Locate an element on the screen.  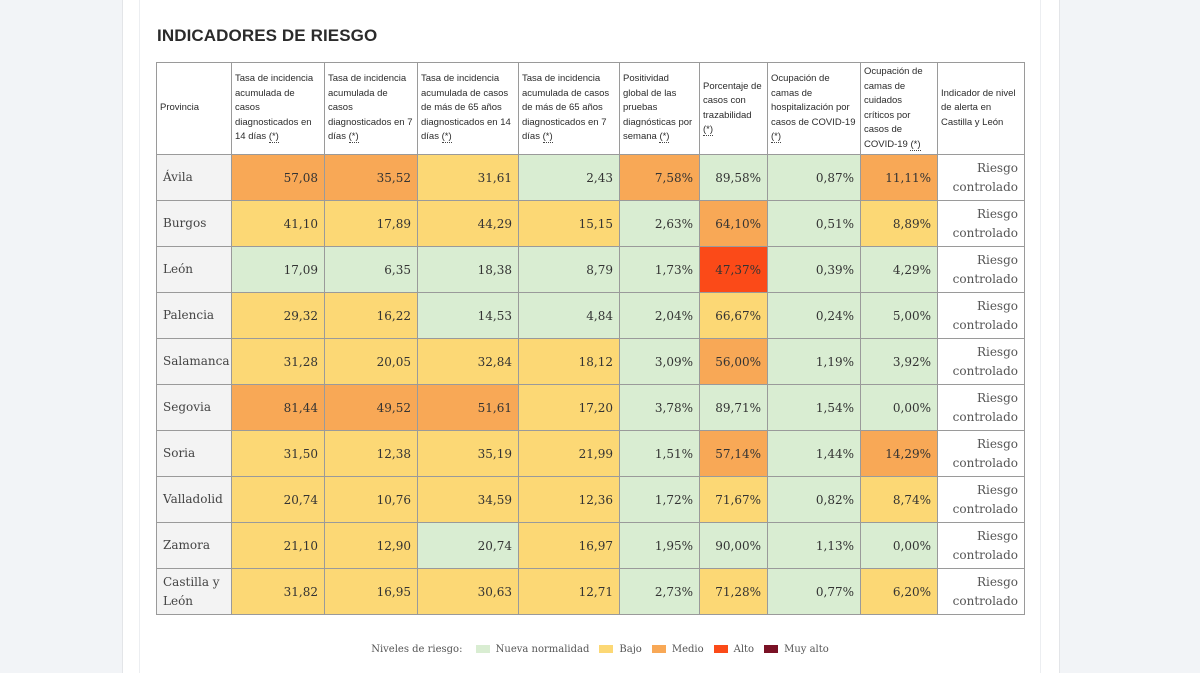
indicator-value-cell: 64,10% is located at coordinates (733, 223).